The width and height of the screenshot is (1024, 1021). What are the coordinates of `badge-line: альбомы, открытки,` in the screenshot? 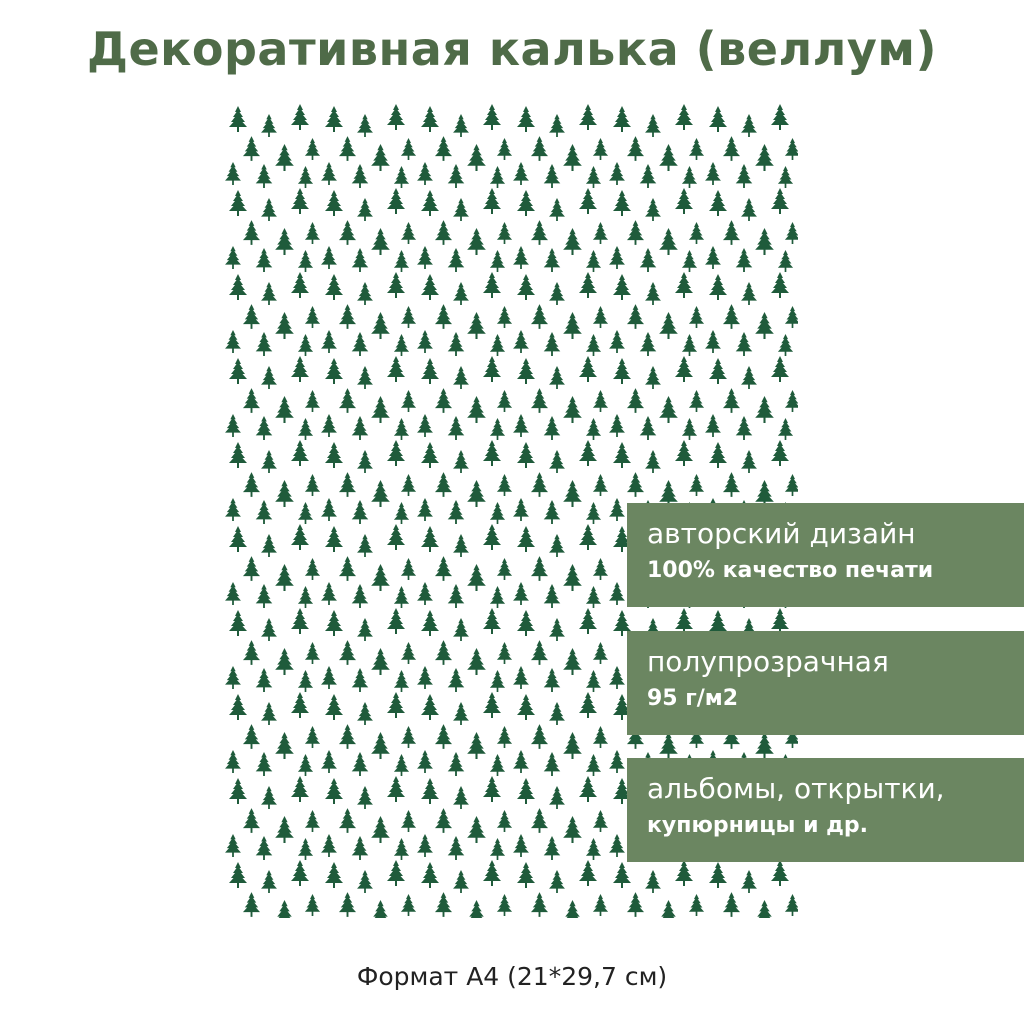 It's located at (796, 788).